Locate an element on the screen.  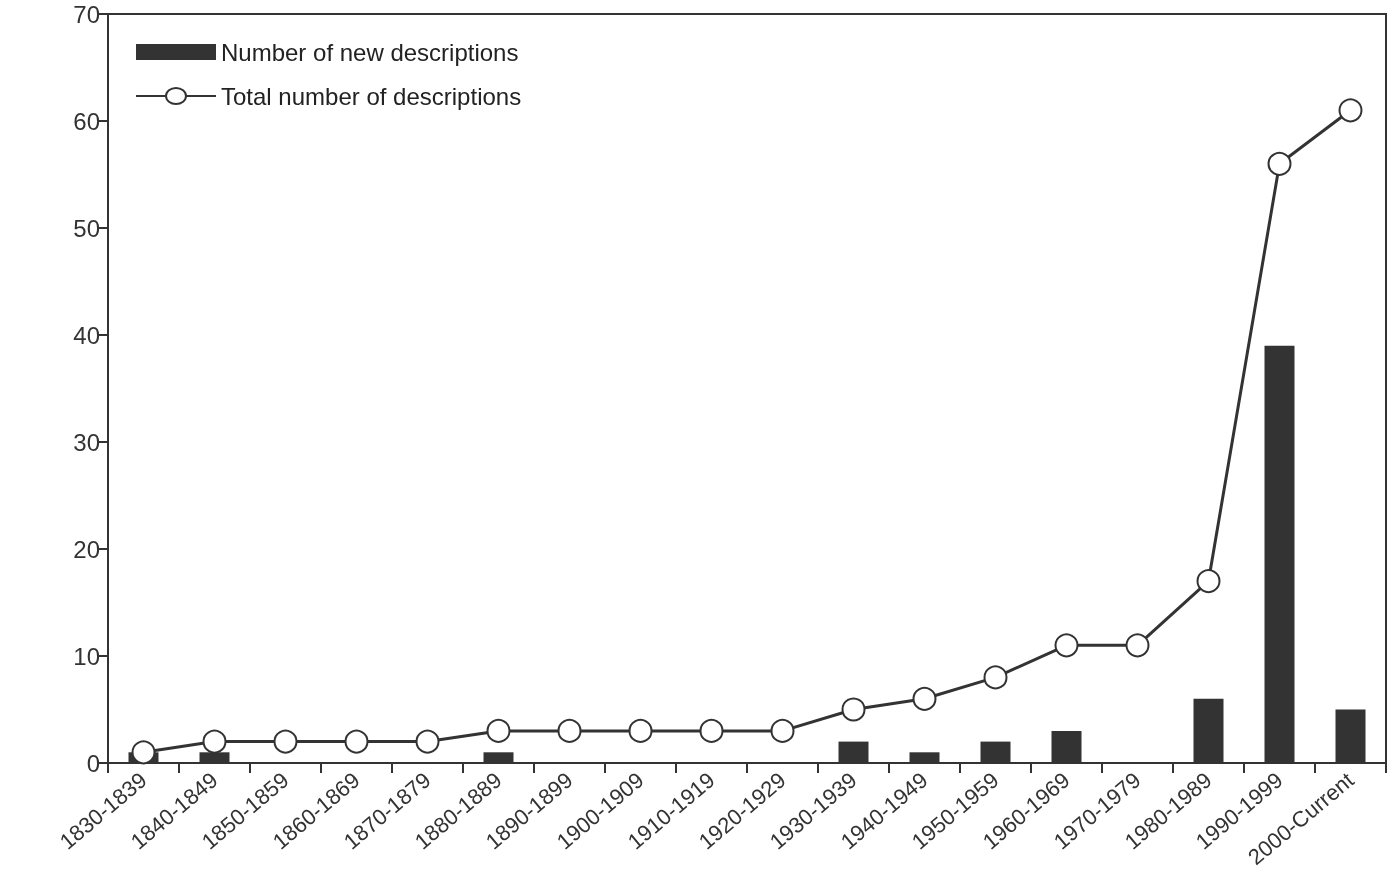
y-tick-label: 30 is located at coordinates (86, 442).